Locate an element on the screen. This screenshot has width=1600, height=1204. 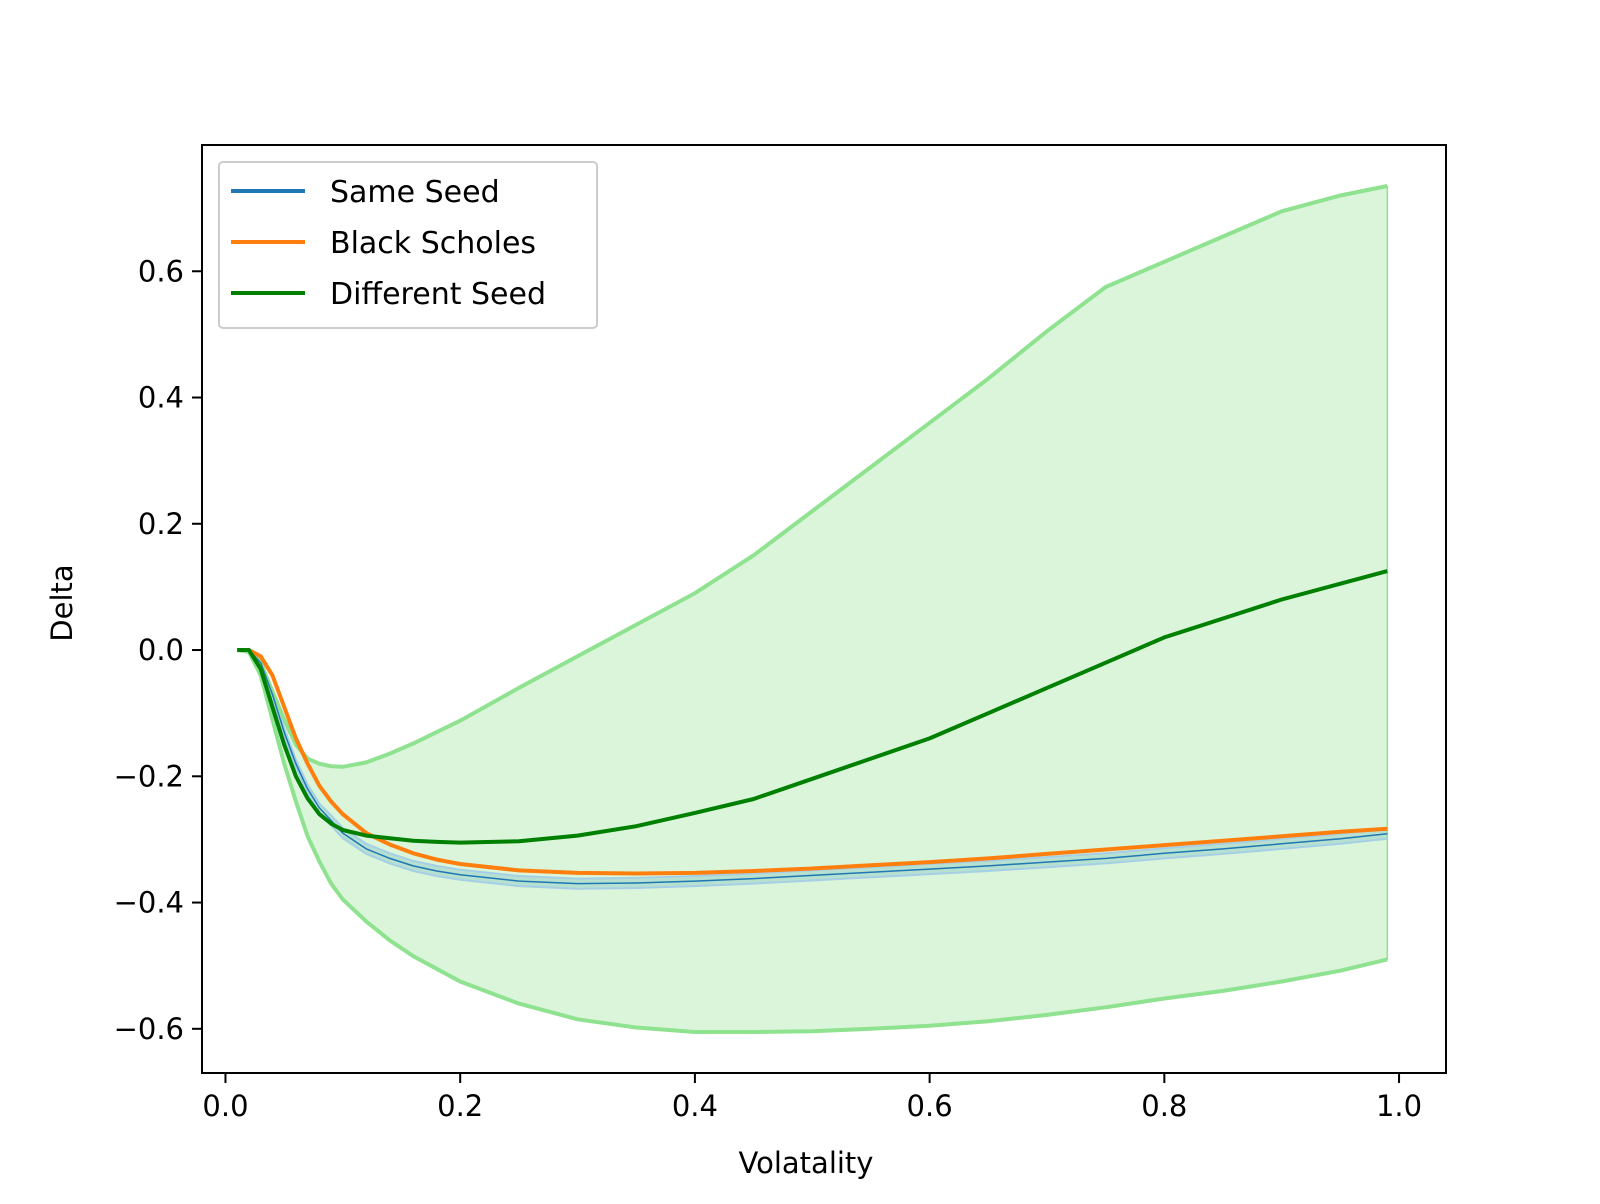
black-scholes-line is located at coordinates (812, 762).